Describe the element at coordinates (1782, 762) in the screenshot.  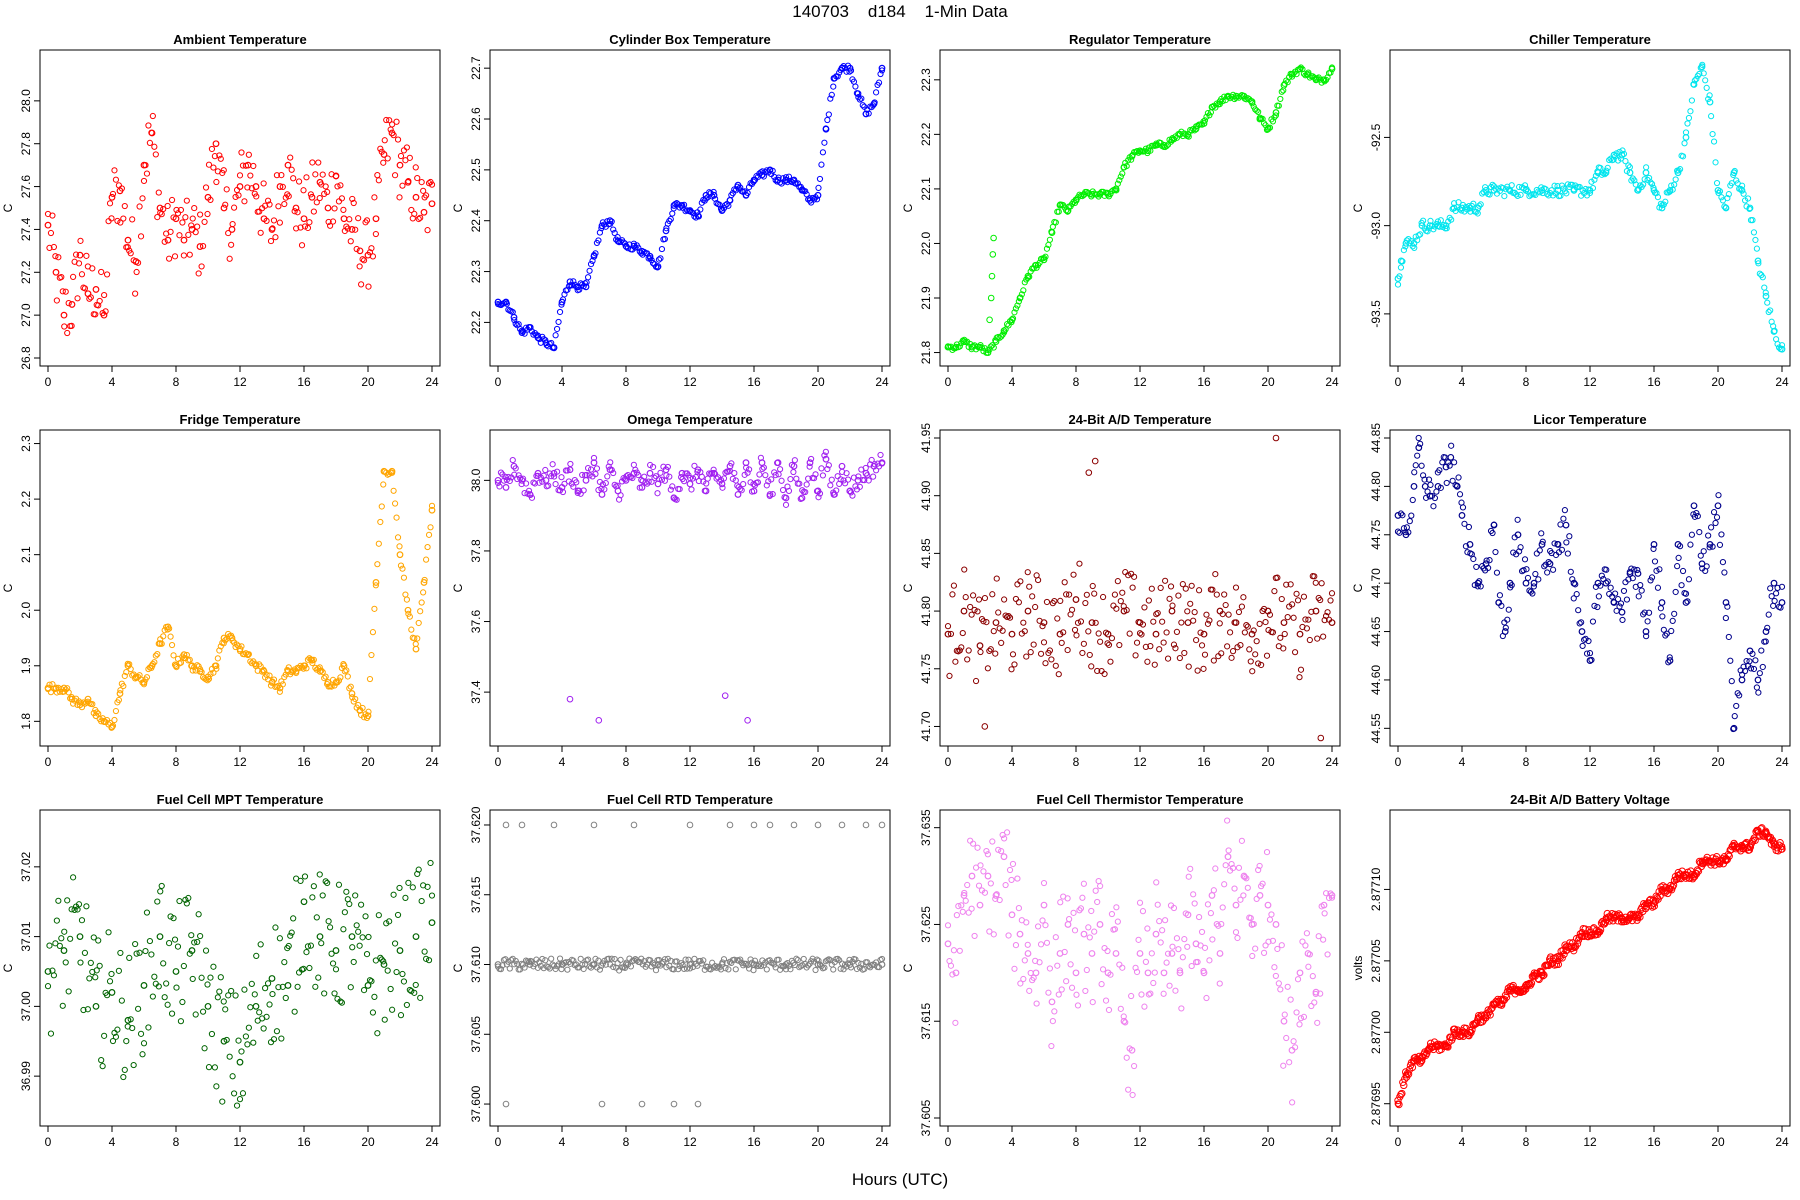
I see `x-tick-label: 24` at that location.